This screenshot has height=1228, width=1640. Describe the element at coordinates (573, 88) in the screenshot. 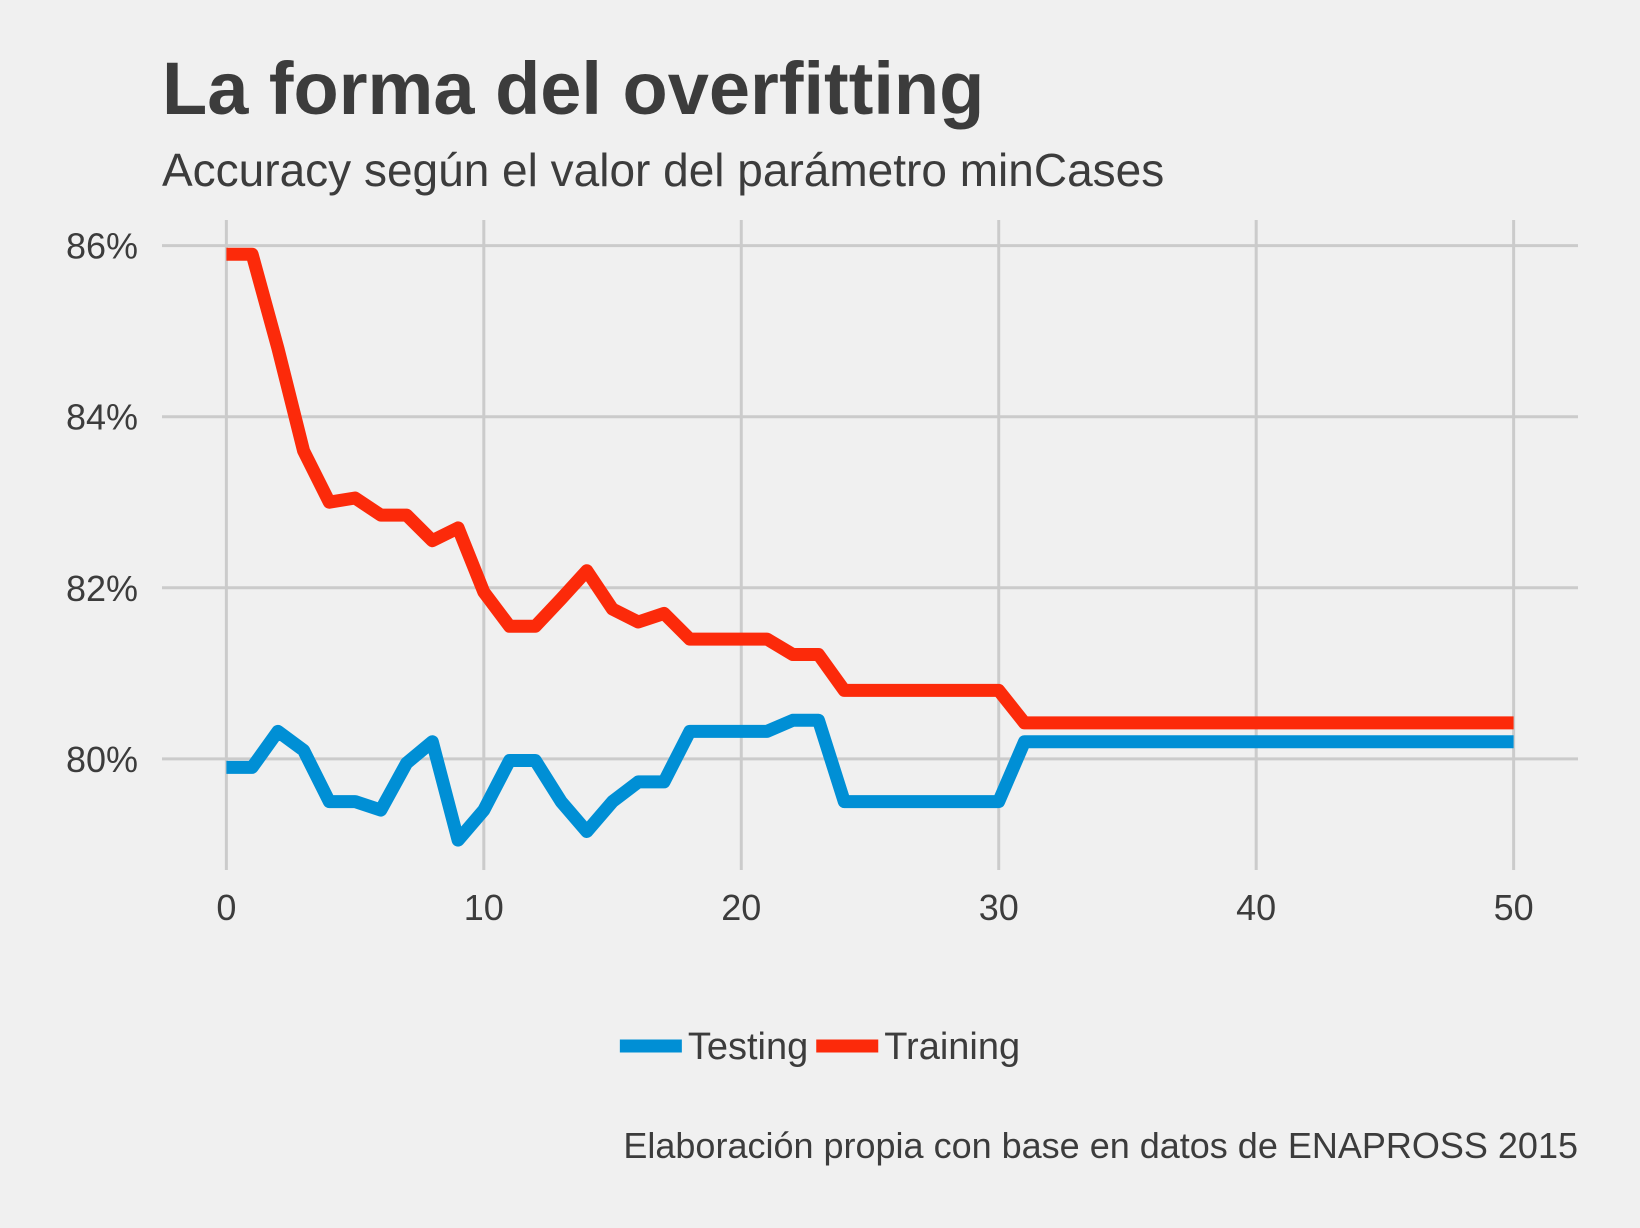

I see `chart-title: La forma del overfitting` at that location.